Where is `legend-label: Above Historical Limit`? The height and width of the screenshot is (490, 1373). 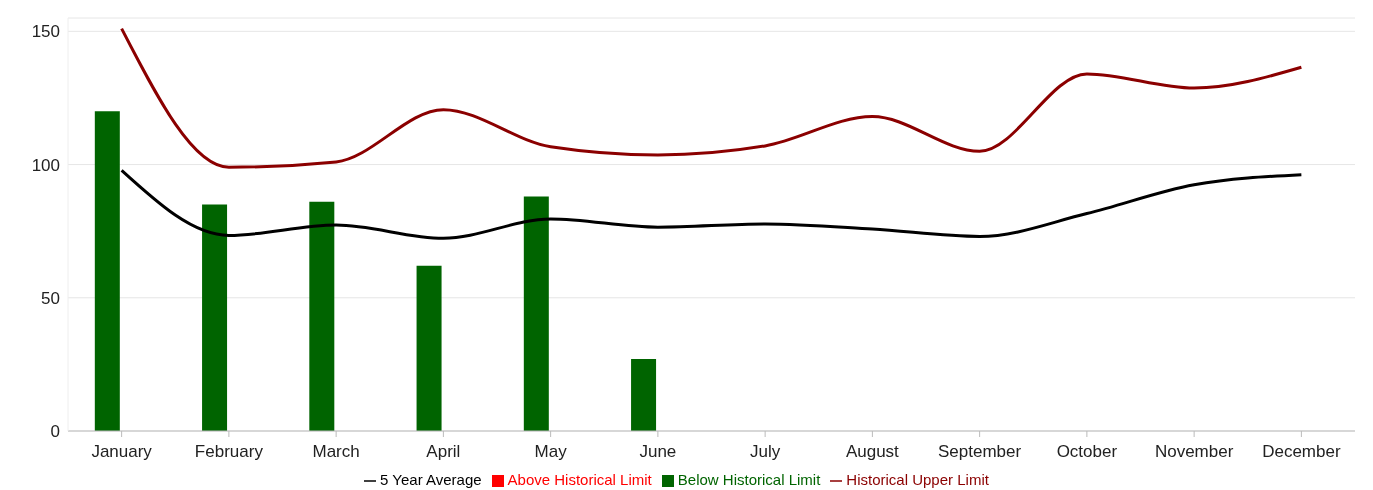 legend-label: Above Historical Limit is located at coordinates (579, 479).